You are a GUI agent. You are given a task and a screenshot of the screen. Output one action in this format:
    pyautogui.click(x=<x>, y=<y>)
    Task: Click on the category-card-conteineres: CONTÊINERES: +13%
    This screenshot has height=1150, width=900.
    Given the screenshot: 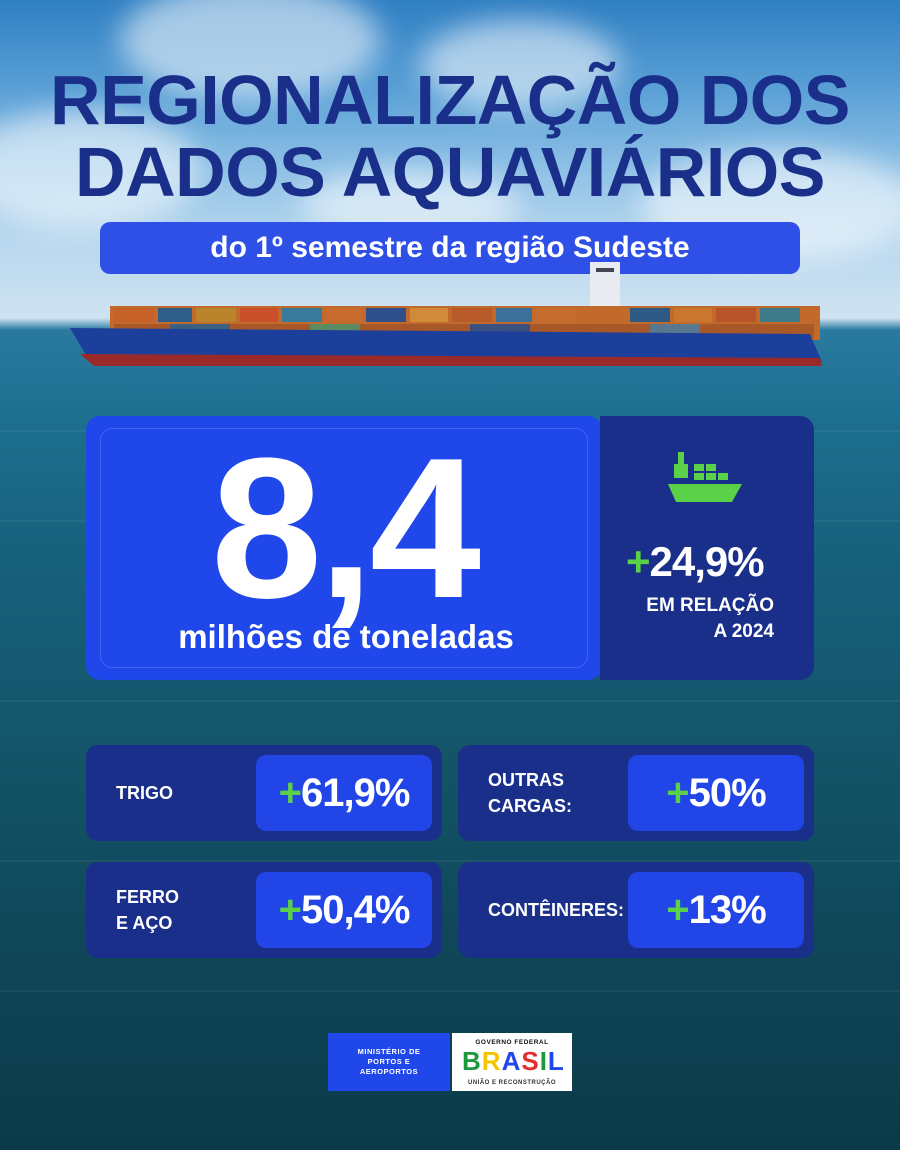 What is the action you would take?
    pyautogui.click(x=636, y=910)
    